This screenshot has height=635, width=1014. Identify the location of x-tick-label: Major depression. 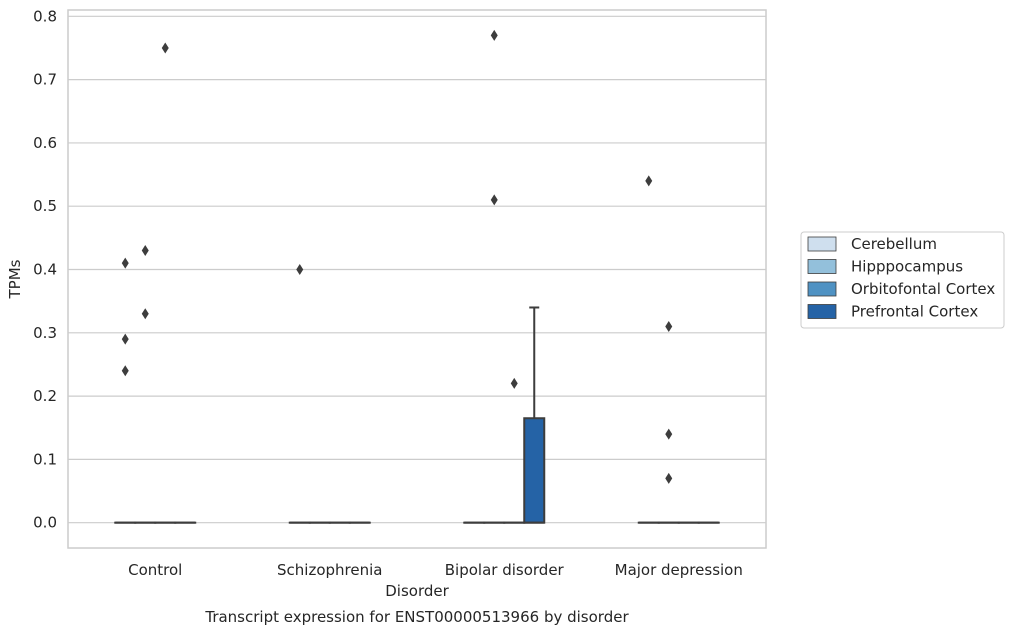
(679, 570).